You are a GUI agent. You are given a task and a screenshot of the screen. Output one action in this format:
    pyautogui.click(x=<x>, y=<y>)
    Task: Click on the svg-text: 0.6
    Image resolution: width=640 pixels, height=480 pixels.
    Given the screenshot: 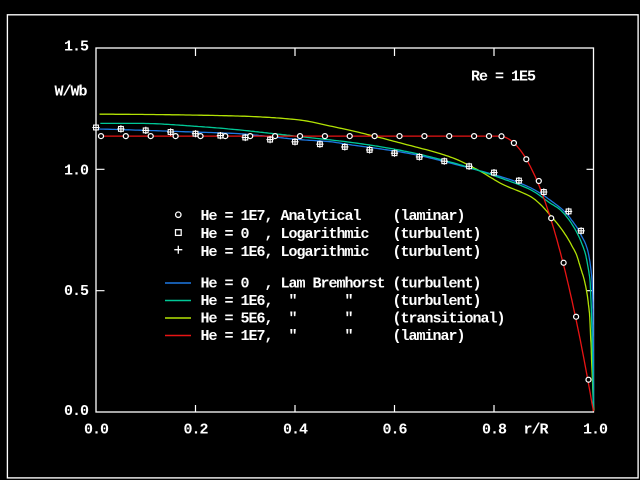 What is the action you would take?
    pyautogui.click(x=395, y=430)
    